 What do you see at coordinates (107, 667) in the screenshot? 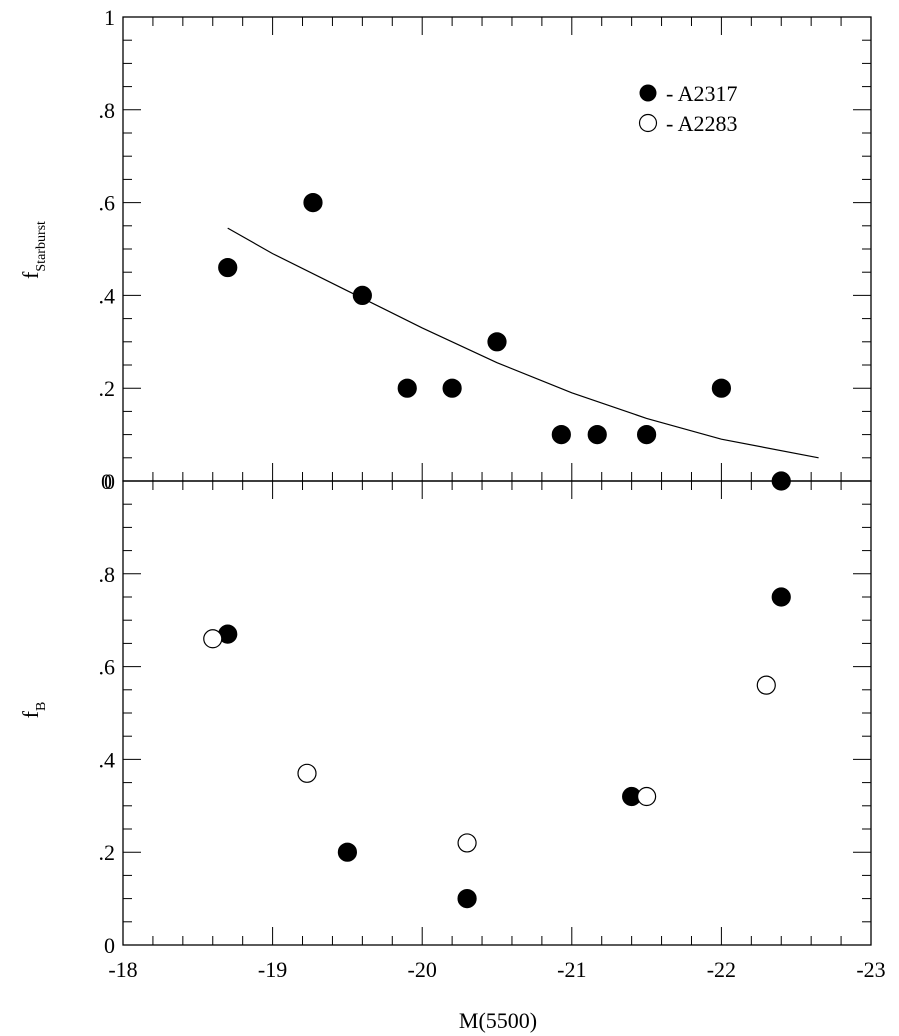
I see `bottom-y-tick-label: .6` at bounding box center [107, 667].